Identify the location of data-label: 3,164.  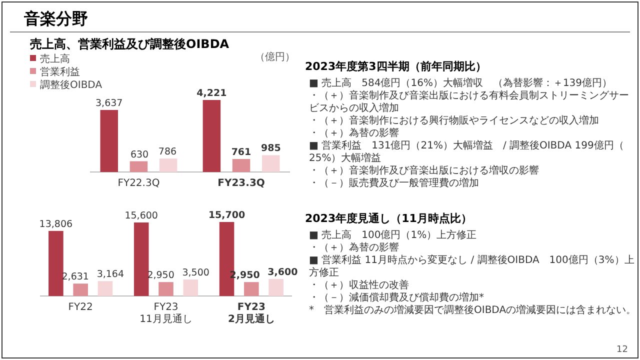
(110, 274).